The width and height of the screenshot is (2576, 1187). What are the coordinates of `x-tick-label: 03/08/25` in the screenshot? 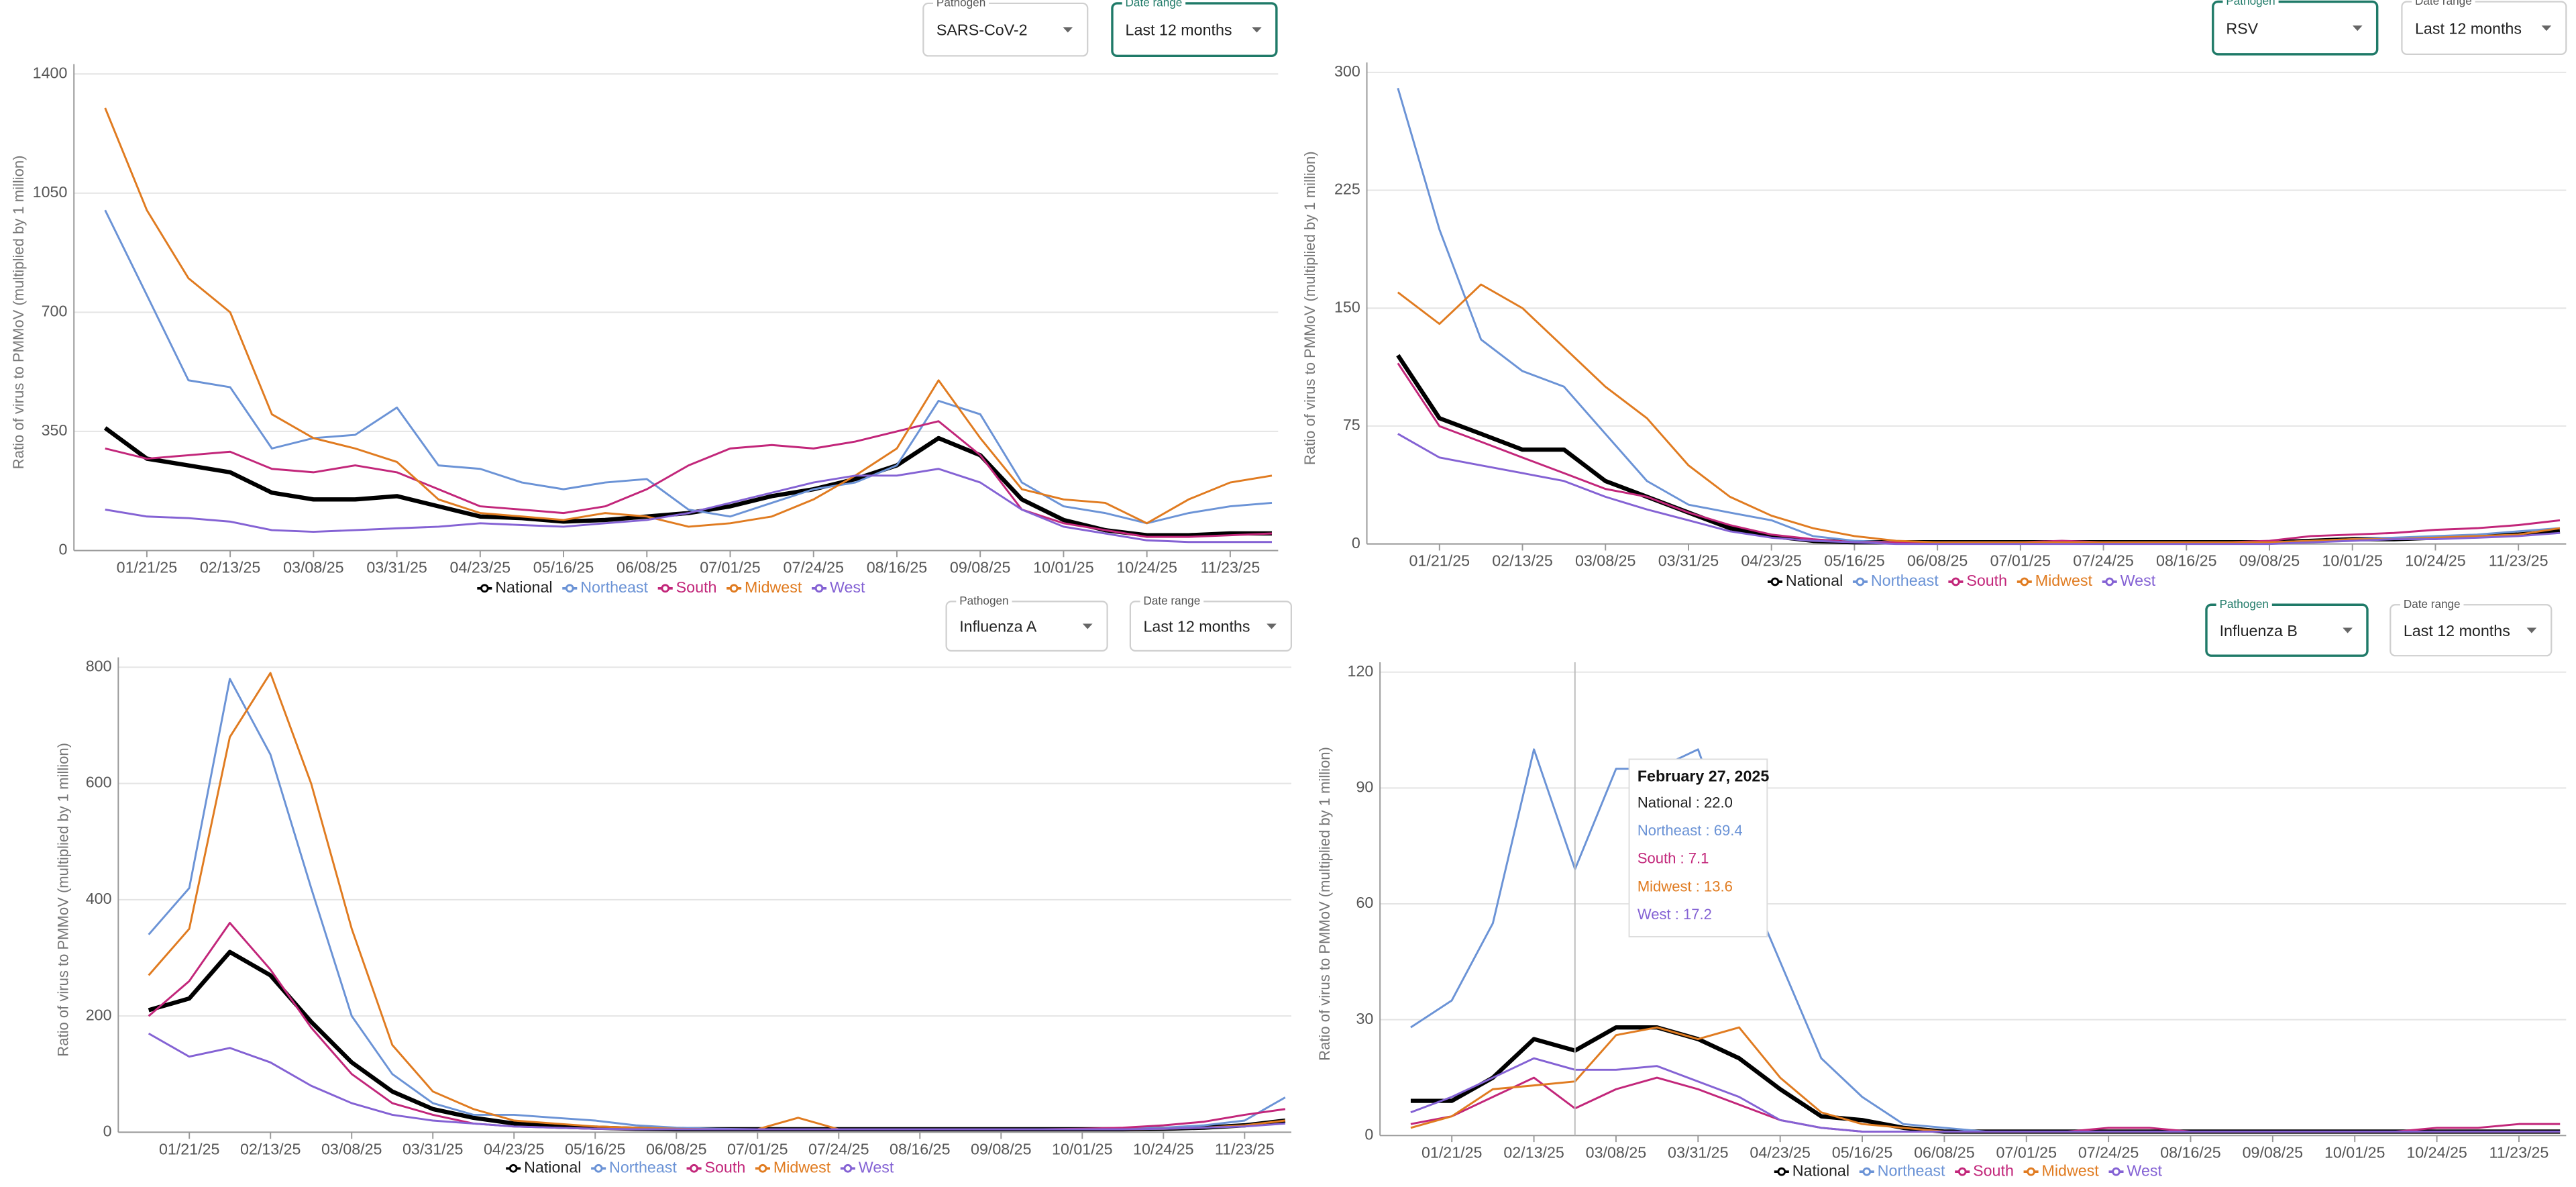 It's located at (351, 1148).